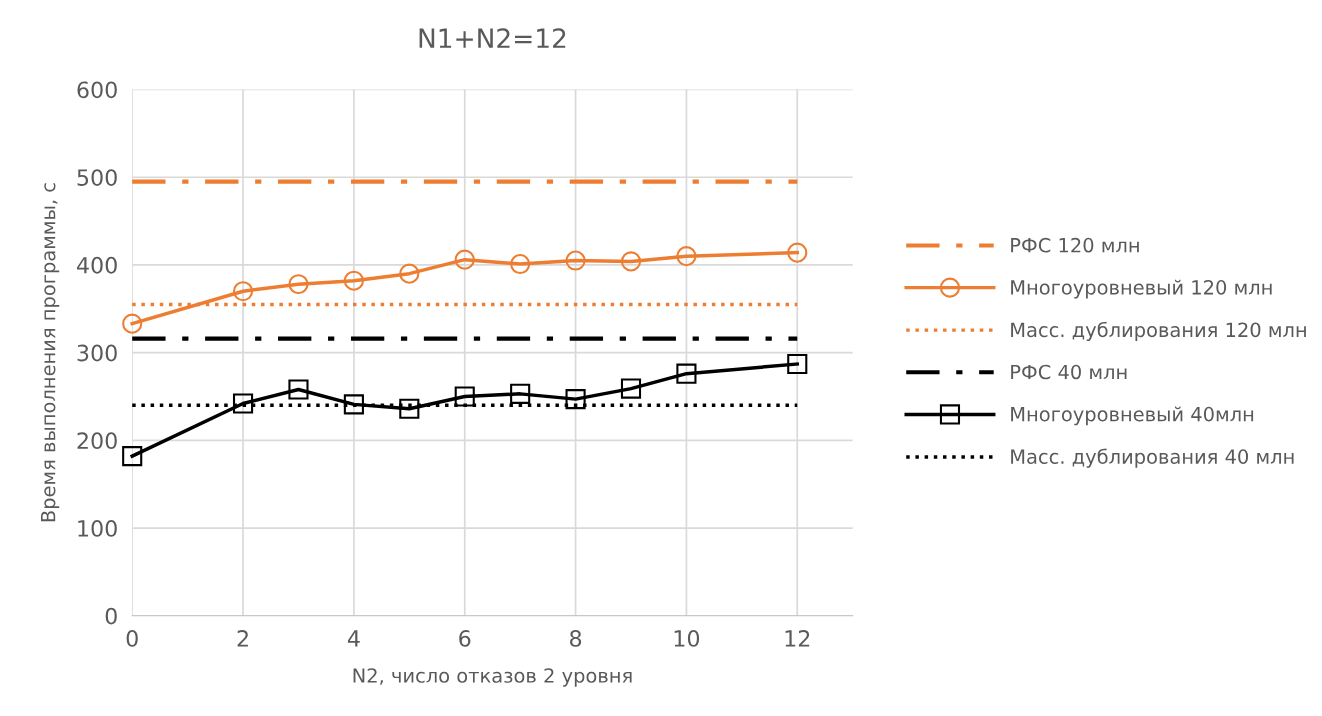 This screenshot has width=1322, height=716. What do you see at coordinates (1132, 416) in the screenshot?
I see `legend-label: Многоуровневый 40млн` at bounding box center [1132, 416].